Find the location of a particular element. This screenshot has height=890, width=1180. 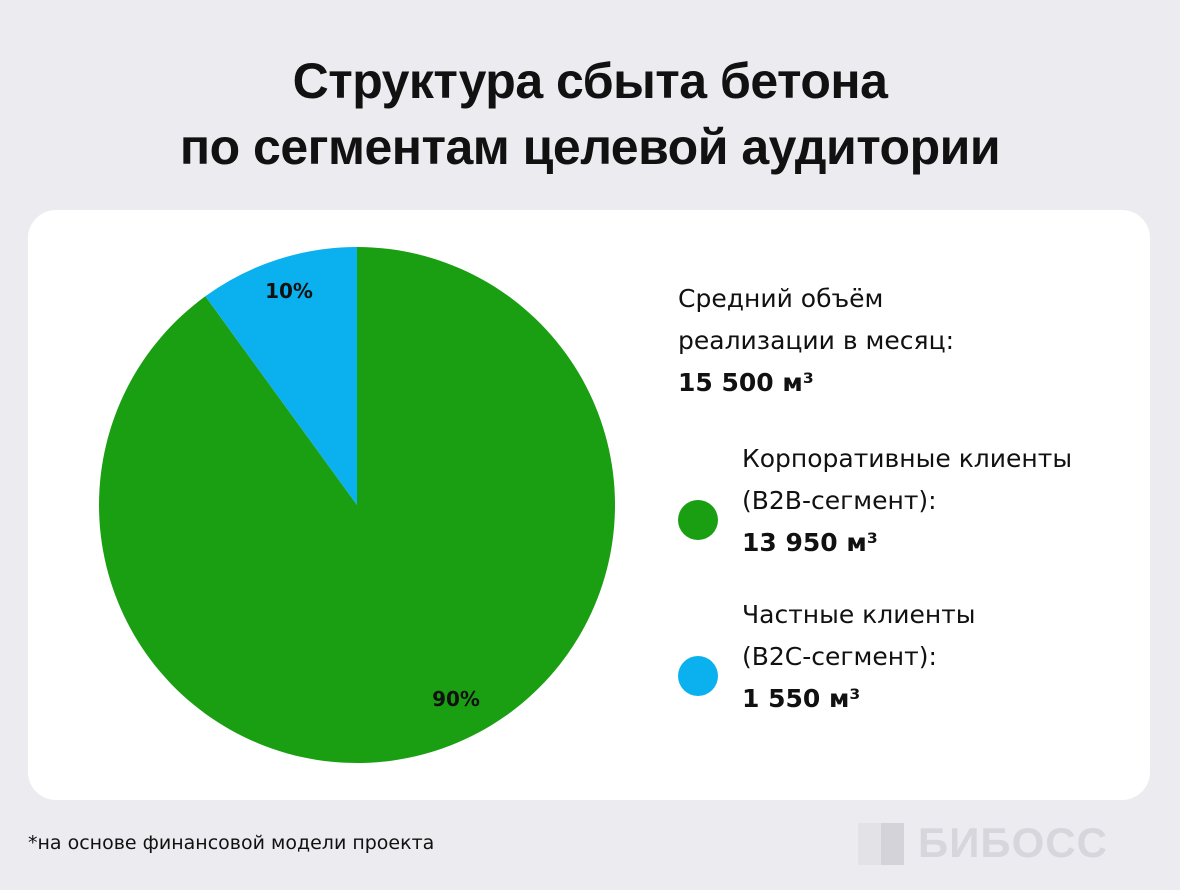

chart-title-line-2: по сегментам целевой аудитории is located at coordinates (590, 147).